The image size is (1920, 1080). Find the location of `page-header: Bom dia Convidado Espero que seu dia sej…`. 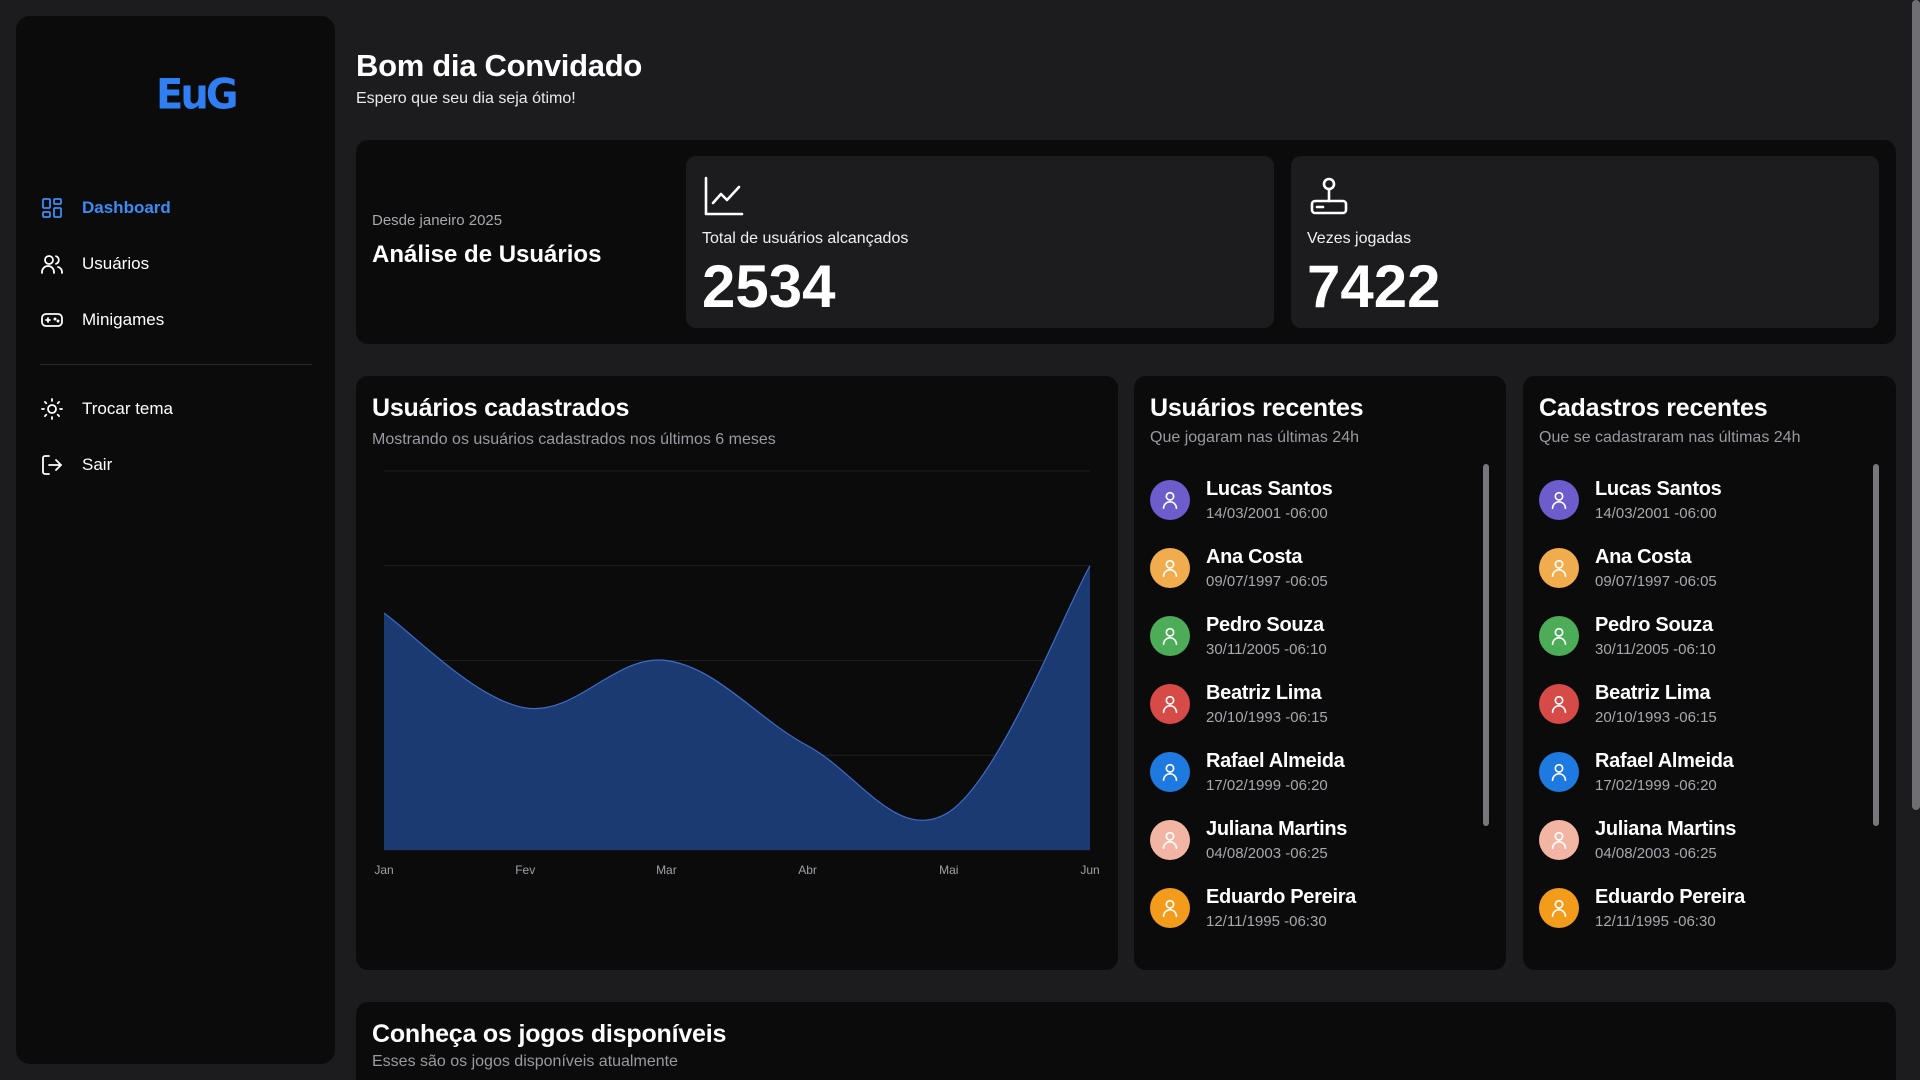

page-header: Bom dia Convidado Espero que seu dia sej… is located at coordinates (499, 78).